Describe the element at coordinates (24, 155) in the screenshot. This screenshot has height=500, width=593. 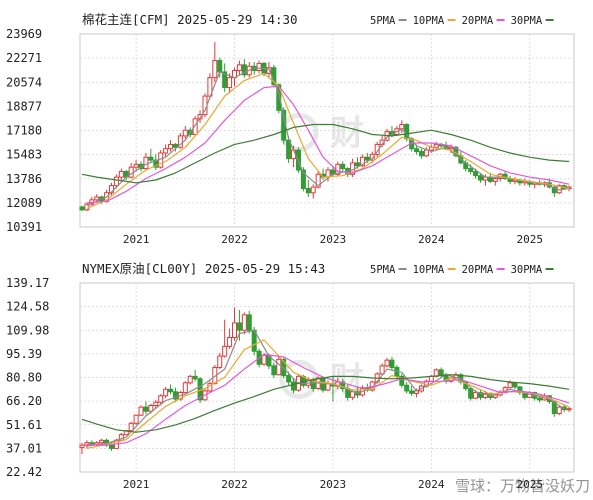
I see `chart-0-y-tick-label: 15483` at that location.